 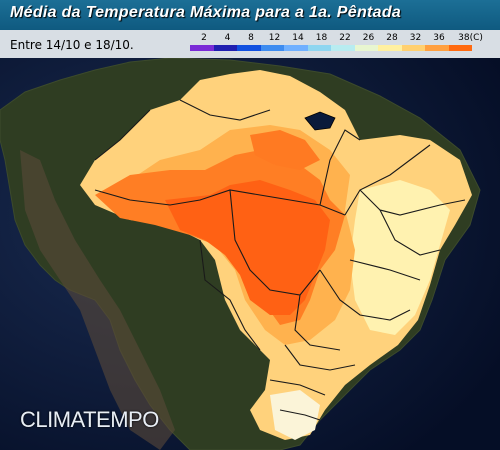 What do you see at coordinates (321, 38) in the screenshot?
I see `scale-label: 18` at bounding box center [321, 38].